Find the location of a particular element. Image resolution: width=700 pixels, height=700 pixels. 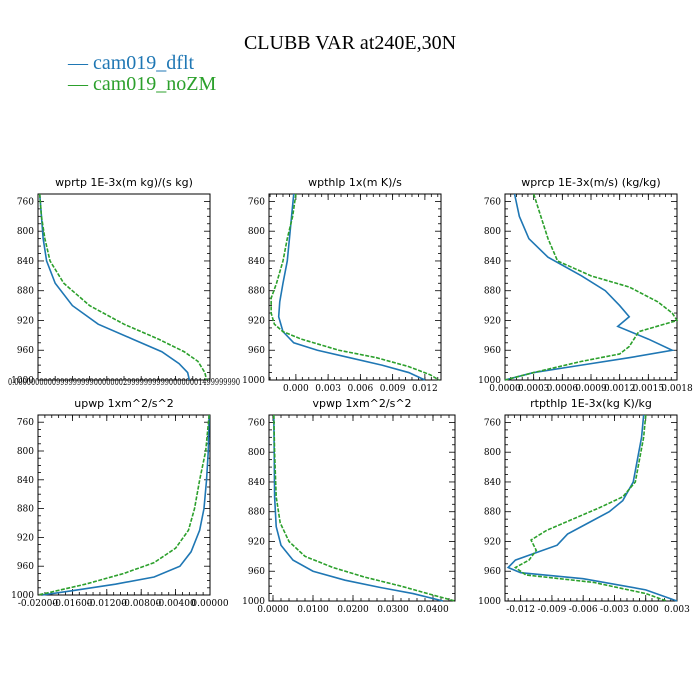

panel-title: vpwp 1xm^2/s^2 is located at coordinates (361, 403).